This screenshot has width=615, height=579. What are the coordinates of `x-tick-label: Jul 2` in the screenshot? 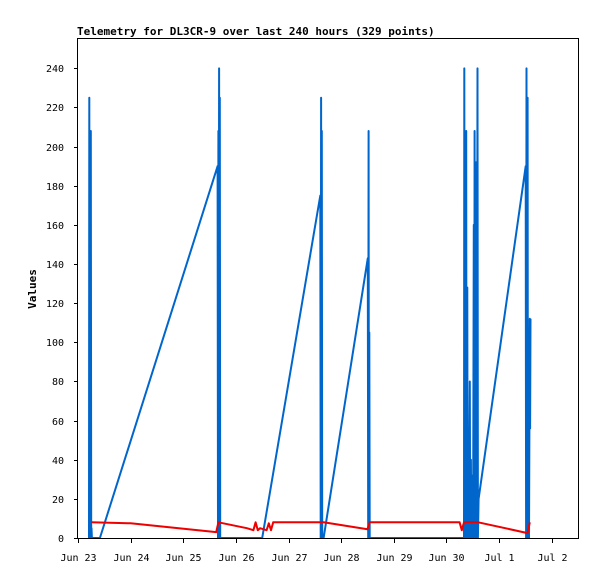 It's located at (552, 558).